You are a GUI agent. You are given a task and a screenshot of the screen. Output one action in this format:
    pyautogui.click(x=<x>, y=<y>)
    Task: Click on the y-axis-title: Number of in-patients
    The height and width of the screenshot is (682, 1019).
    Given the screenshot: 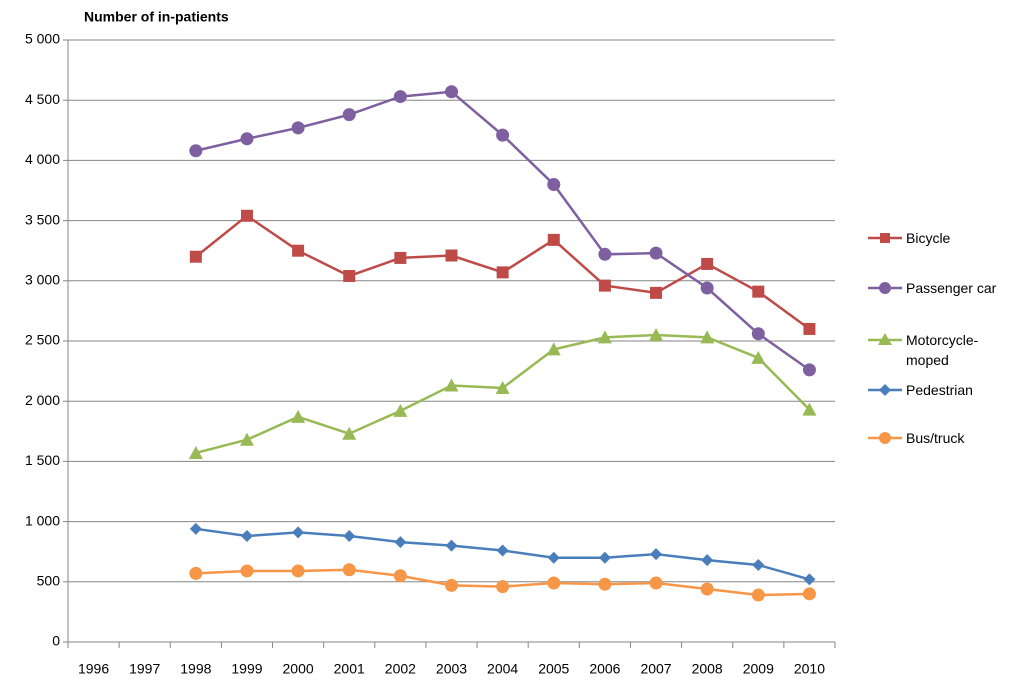 What is the action you would take?
    pyautogui.click(x=156, y=17)
    